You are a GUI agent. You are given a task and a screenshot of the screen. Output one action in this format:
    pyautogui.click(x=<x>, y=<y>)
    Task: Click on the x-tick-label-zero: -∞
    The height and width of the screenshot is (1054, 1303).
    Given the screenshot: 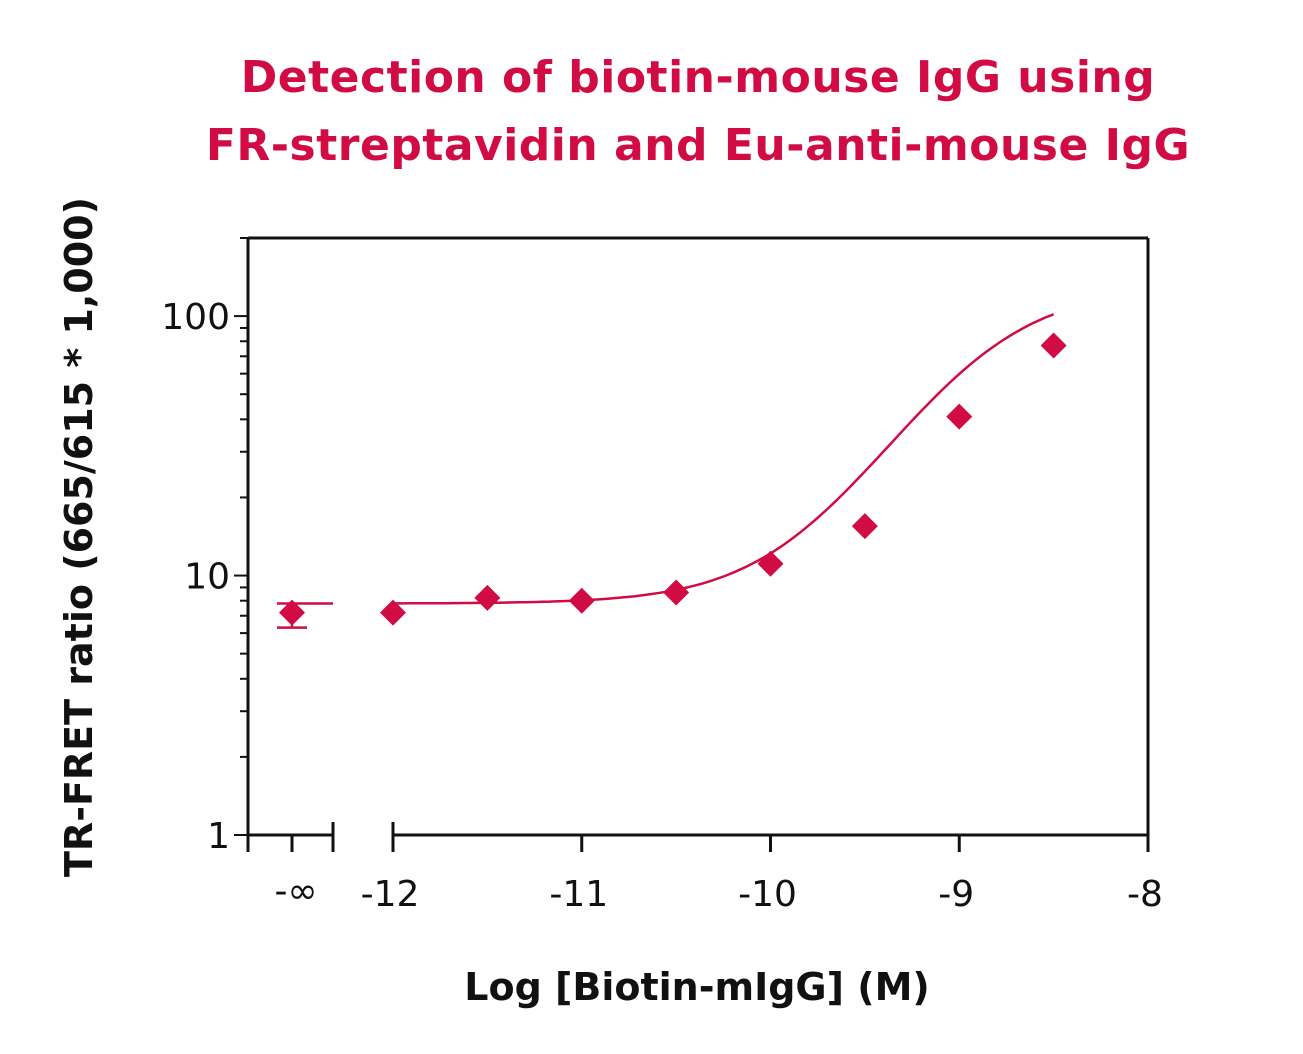 What is the action you would take?
    pyautogui.click(x=296, y=891)
    